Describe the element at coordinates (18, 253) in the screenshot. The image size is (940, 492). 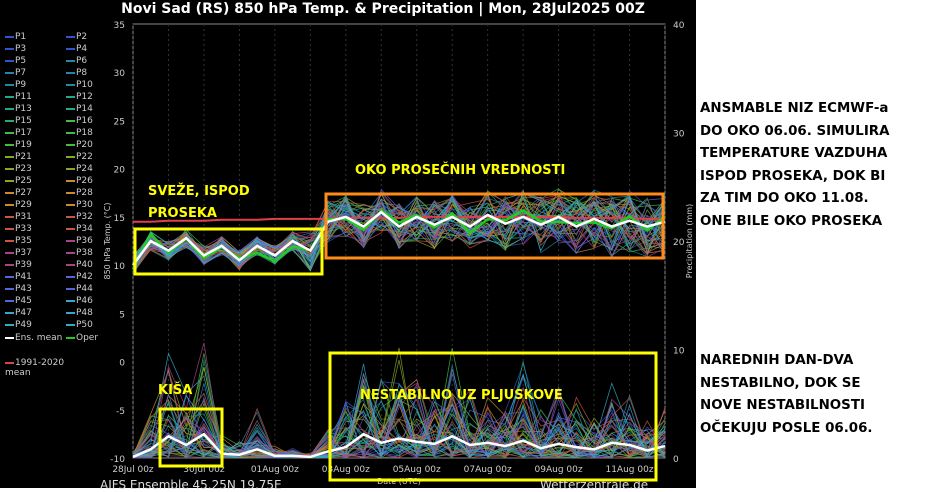
I see `legend-item-p37: P37` at that location.